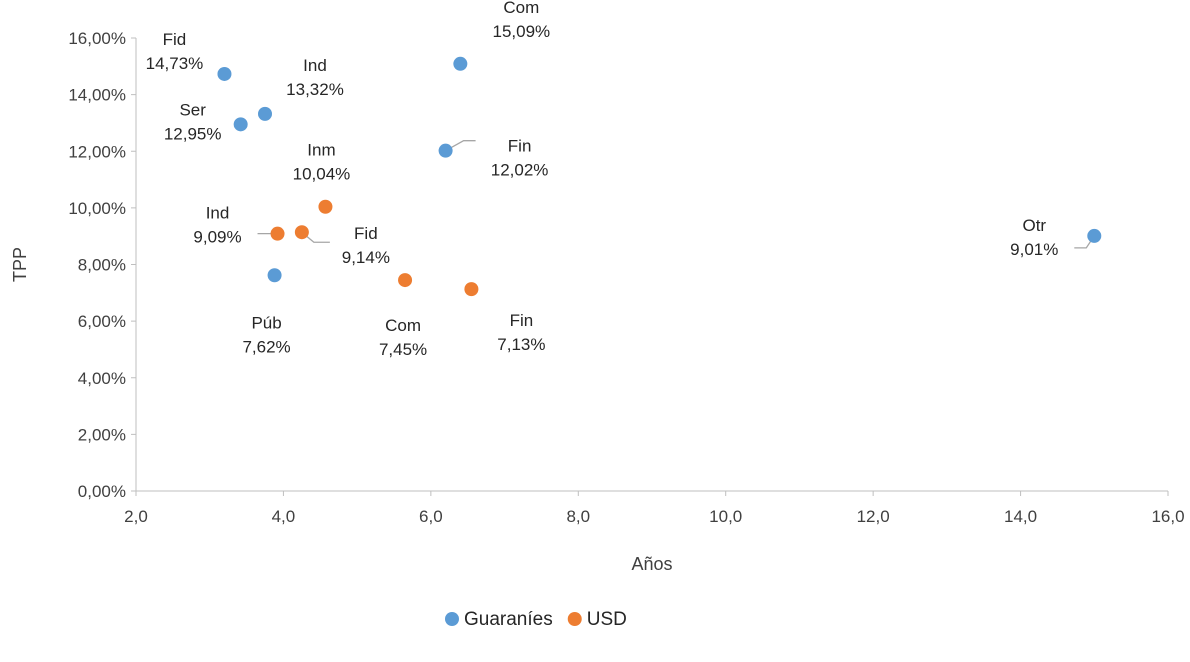 This screenshot has width=1190, height=662. What do you see at coordinates (266, 346) in the screenshot?
I see `data-label-value: 7,62%` at bounding box center [266, 346].